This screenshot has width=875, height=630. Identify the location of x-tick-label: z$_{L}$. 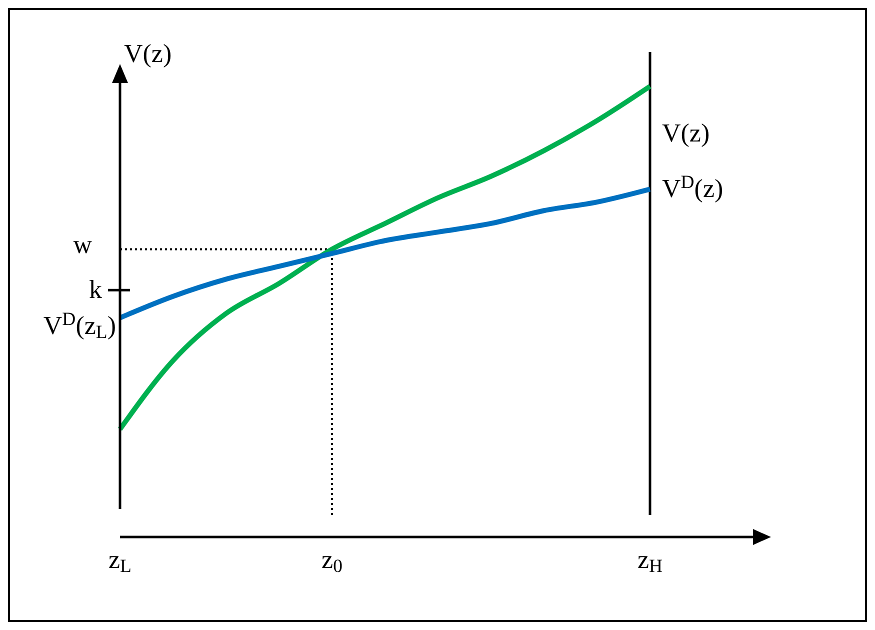
(120, 561).